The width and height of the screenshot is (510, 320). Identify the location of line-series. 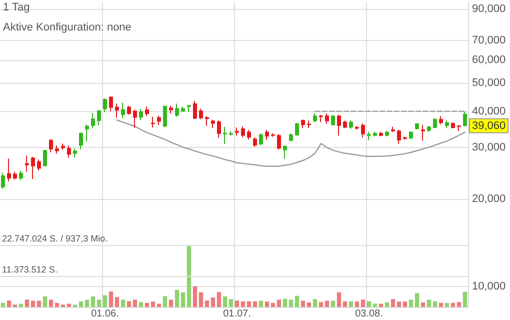
(291, 143).